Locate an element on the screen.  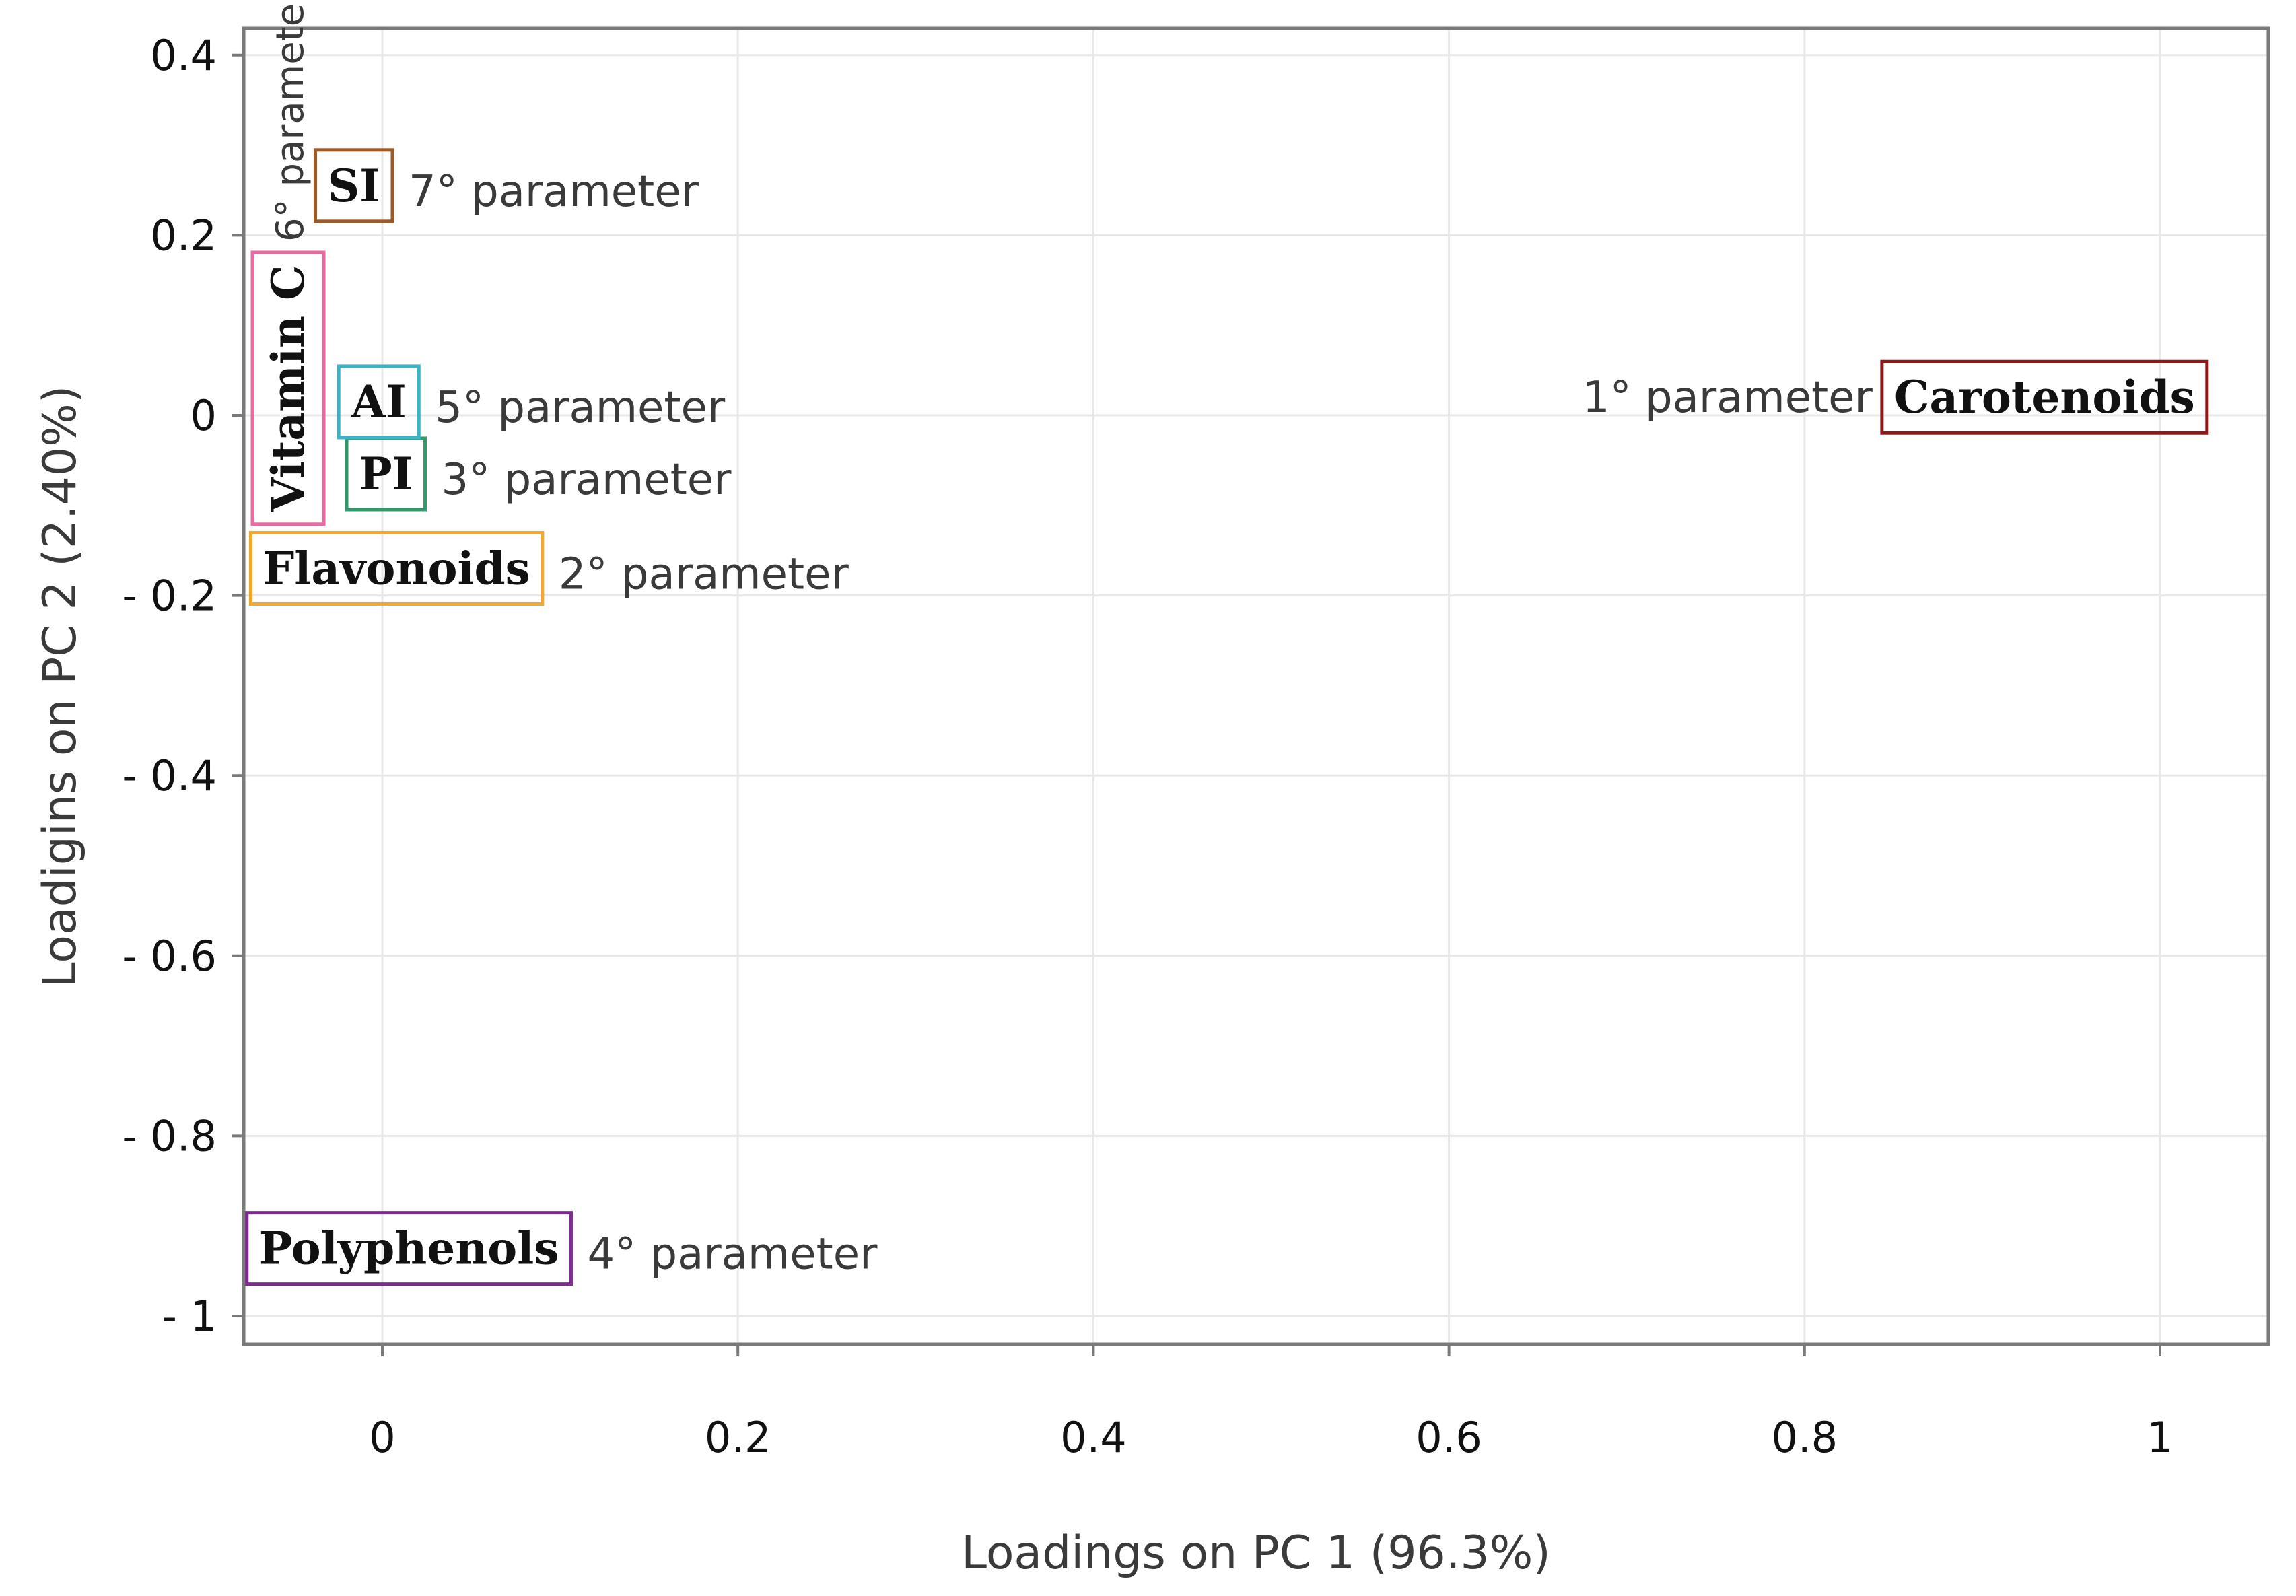
y-tick-label: - 0.2 is located at coordinates (169, 596).